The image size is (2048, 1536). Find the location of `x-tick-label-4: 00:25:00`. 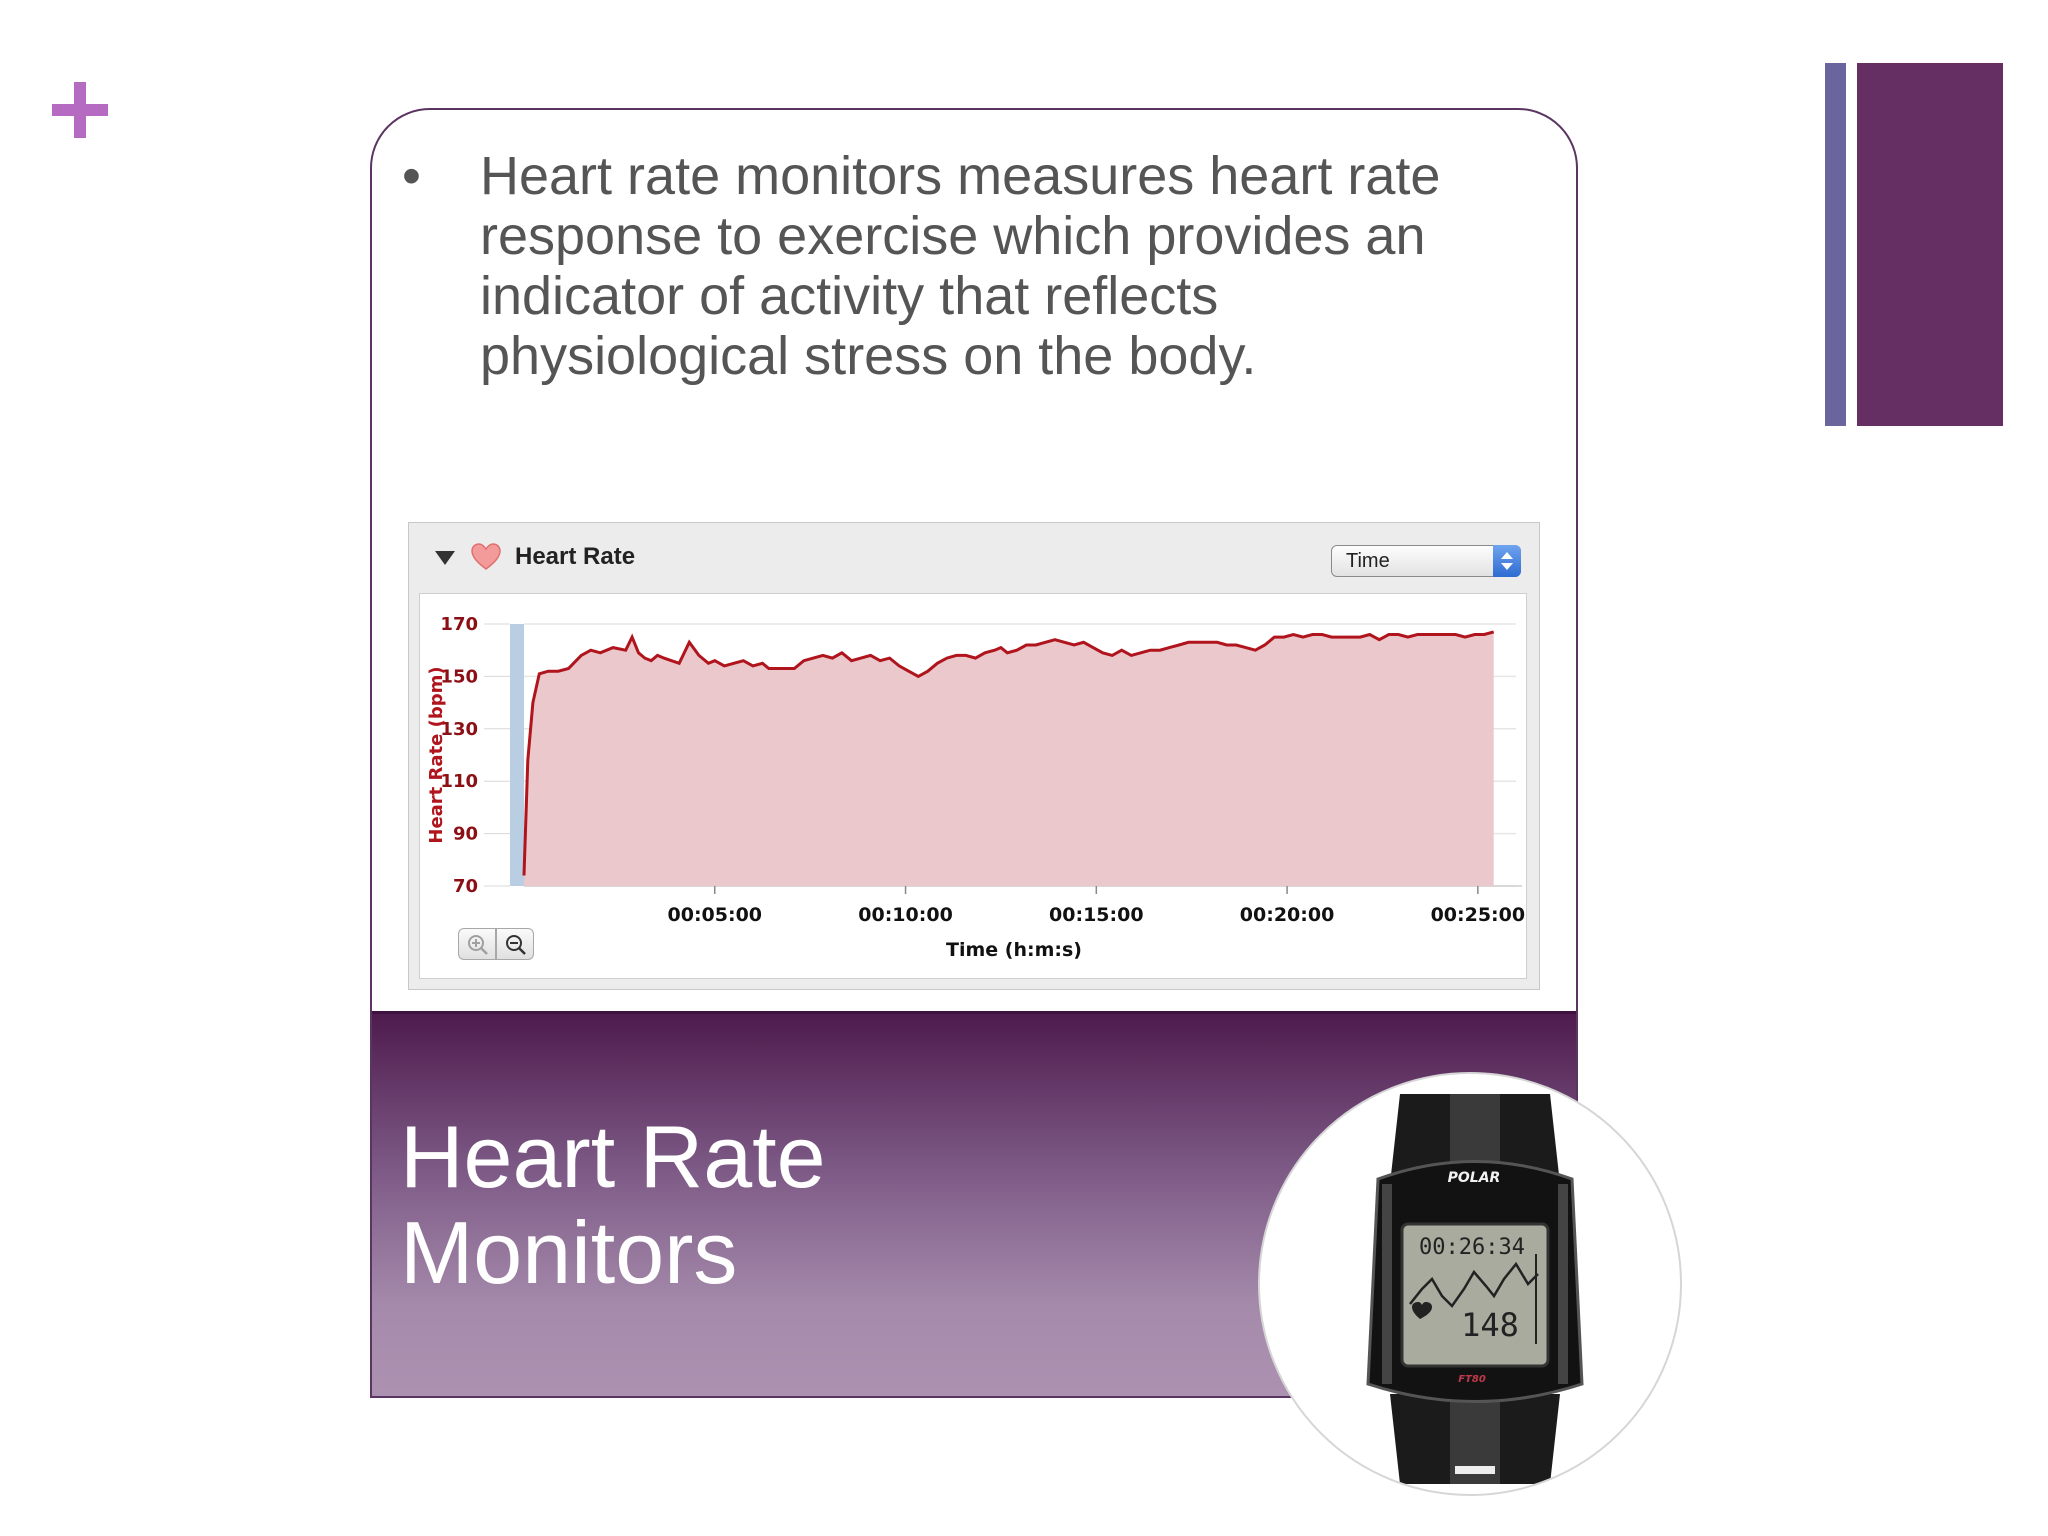

x-tick-label-4: 00:25:00 is located at coordinates (1478, 915).